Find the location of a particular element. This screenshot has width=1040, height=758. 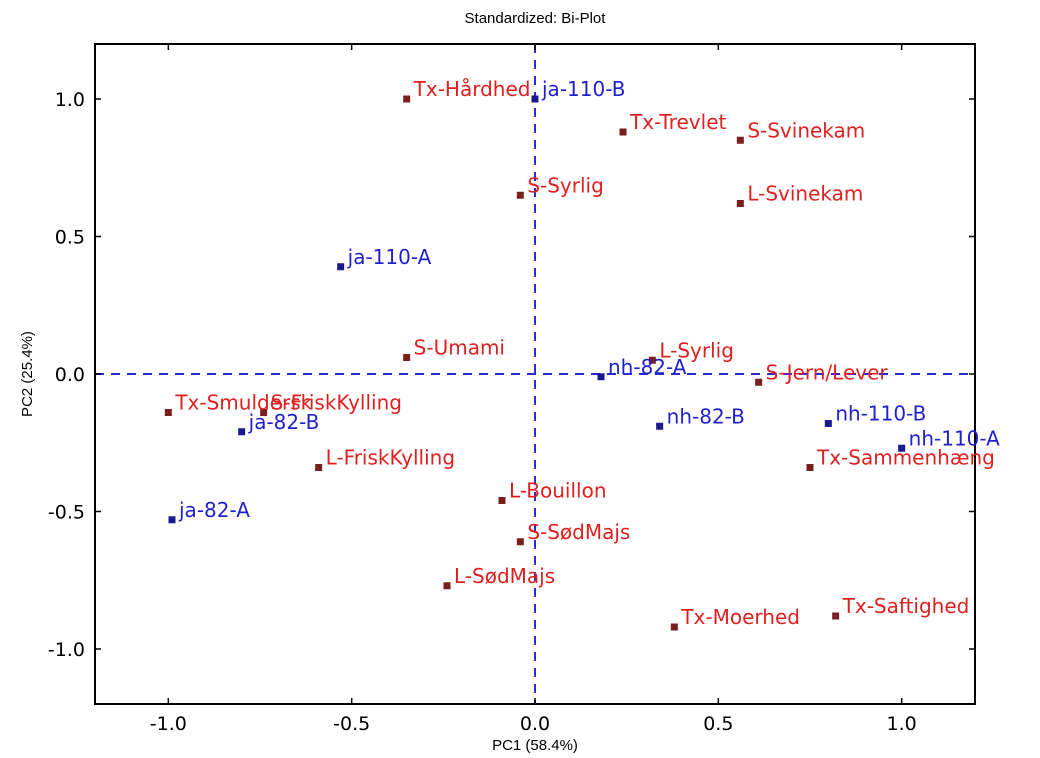

attribute-label: Tx-Moerhed is located at coordinates (740, 617).